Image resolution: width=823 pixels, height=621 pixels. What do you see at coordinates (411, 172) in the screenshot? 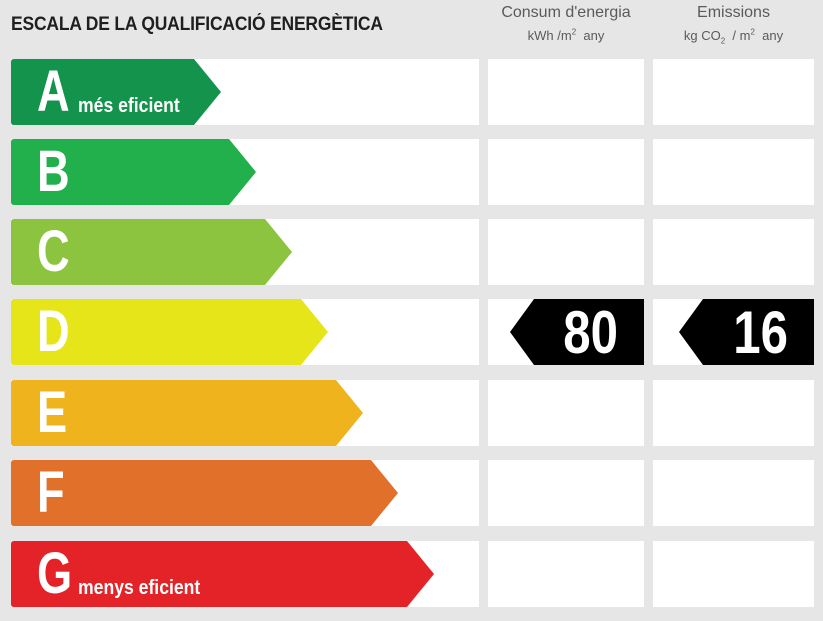
I see `rating-row-b: B` at bounding box center [411, 172].